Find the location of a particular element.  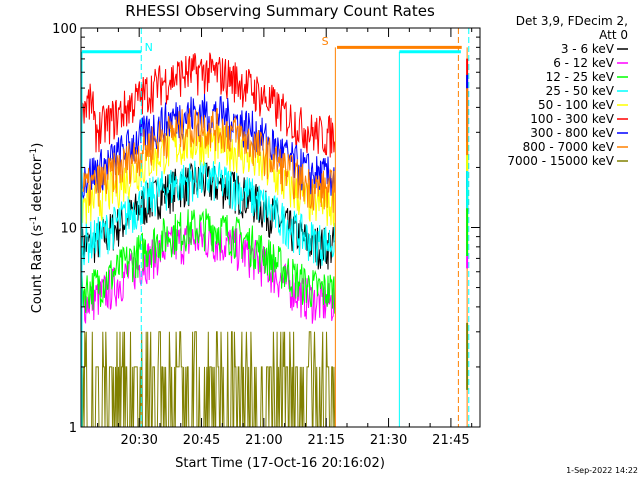

y-tick-label: 10 is located at coordinates (68, 229).